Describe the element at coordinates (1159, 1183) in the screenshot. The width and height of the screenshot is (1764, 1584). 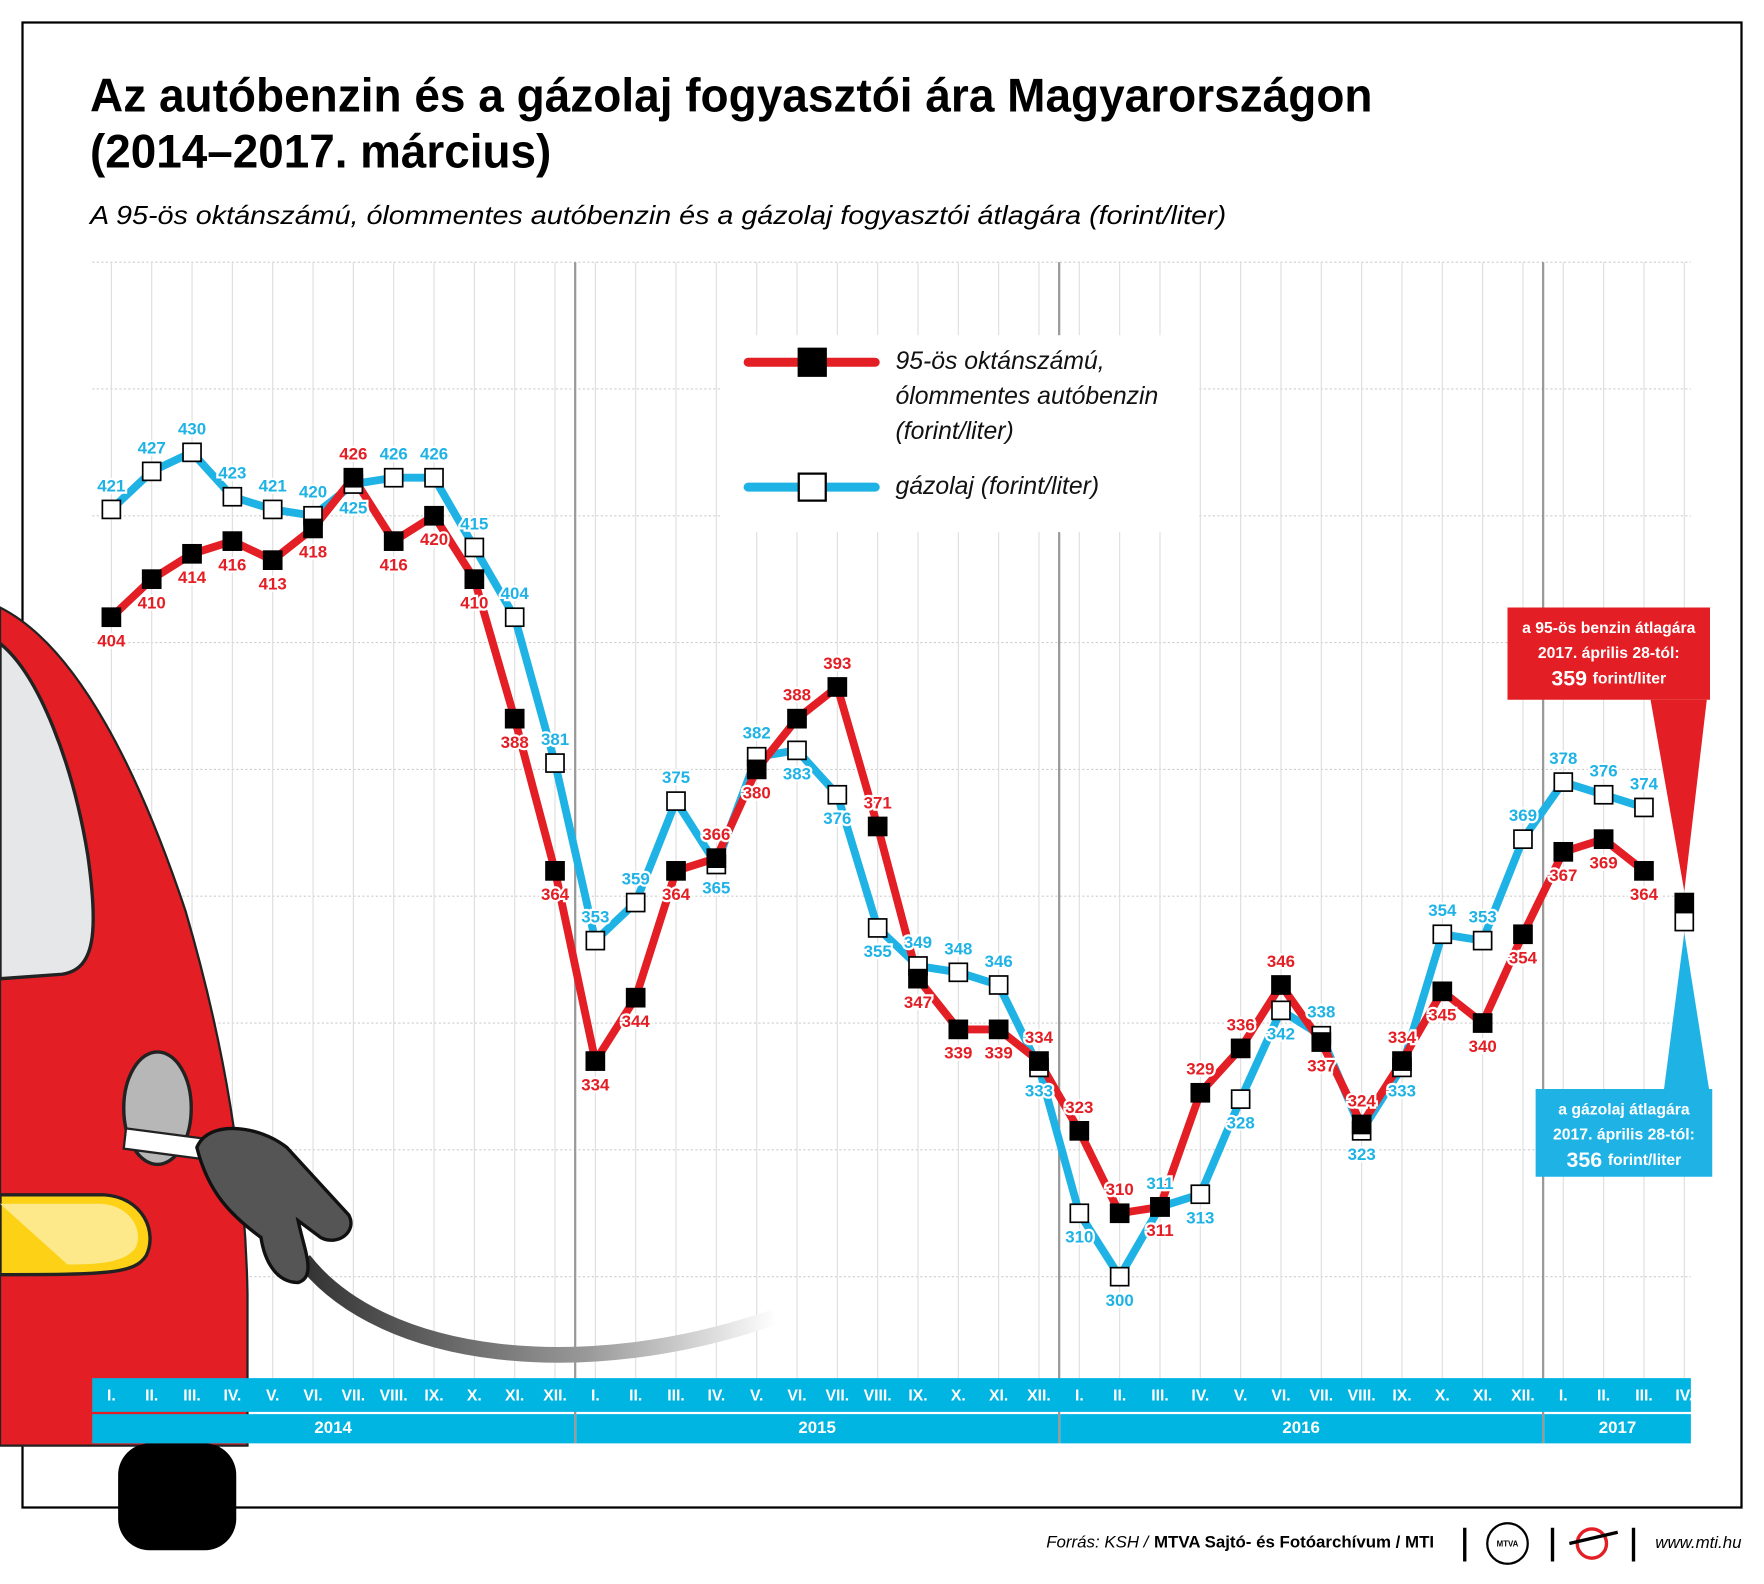
I see `data-label: 311` at that location.